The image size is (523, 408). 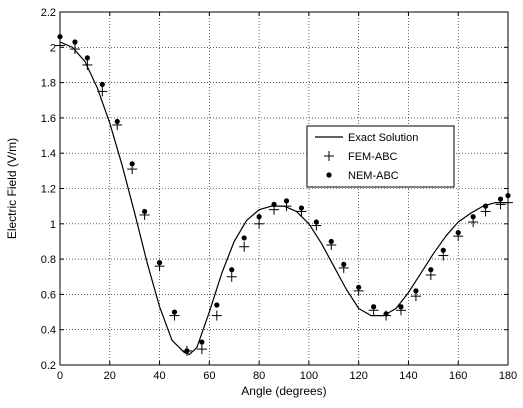 What do you see at coordinates (159, 376) in the screenshot?
I see `x-tick-label: 40` at bounding box center [159, 376].